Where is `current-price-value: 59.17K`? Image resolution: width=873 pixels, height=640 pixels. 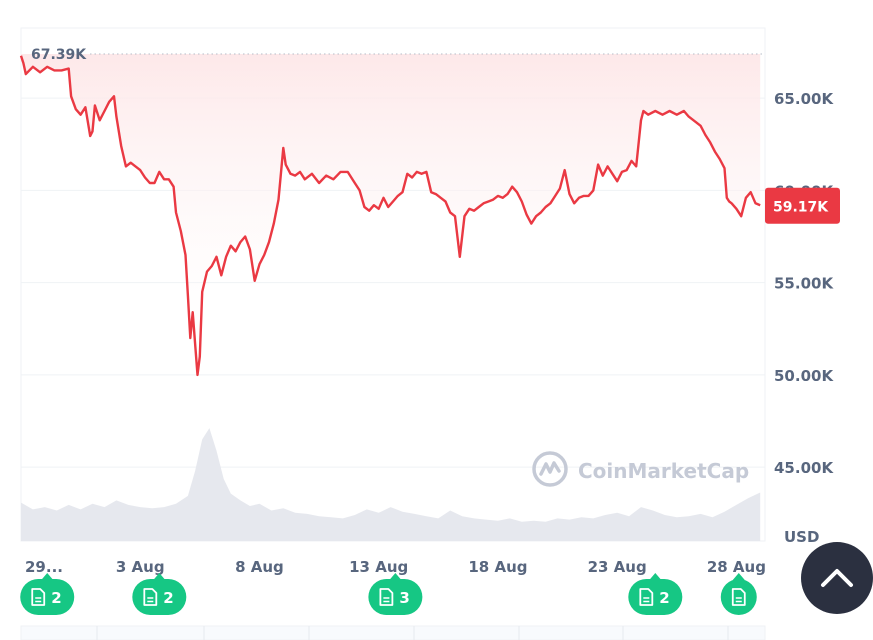 current-price-value: 59.17K is located at coordinates (801, 208).